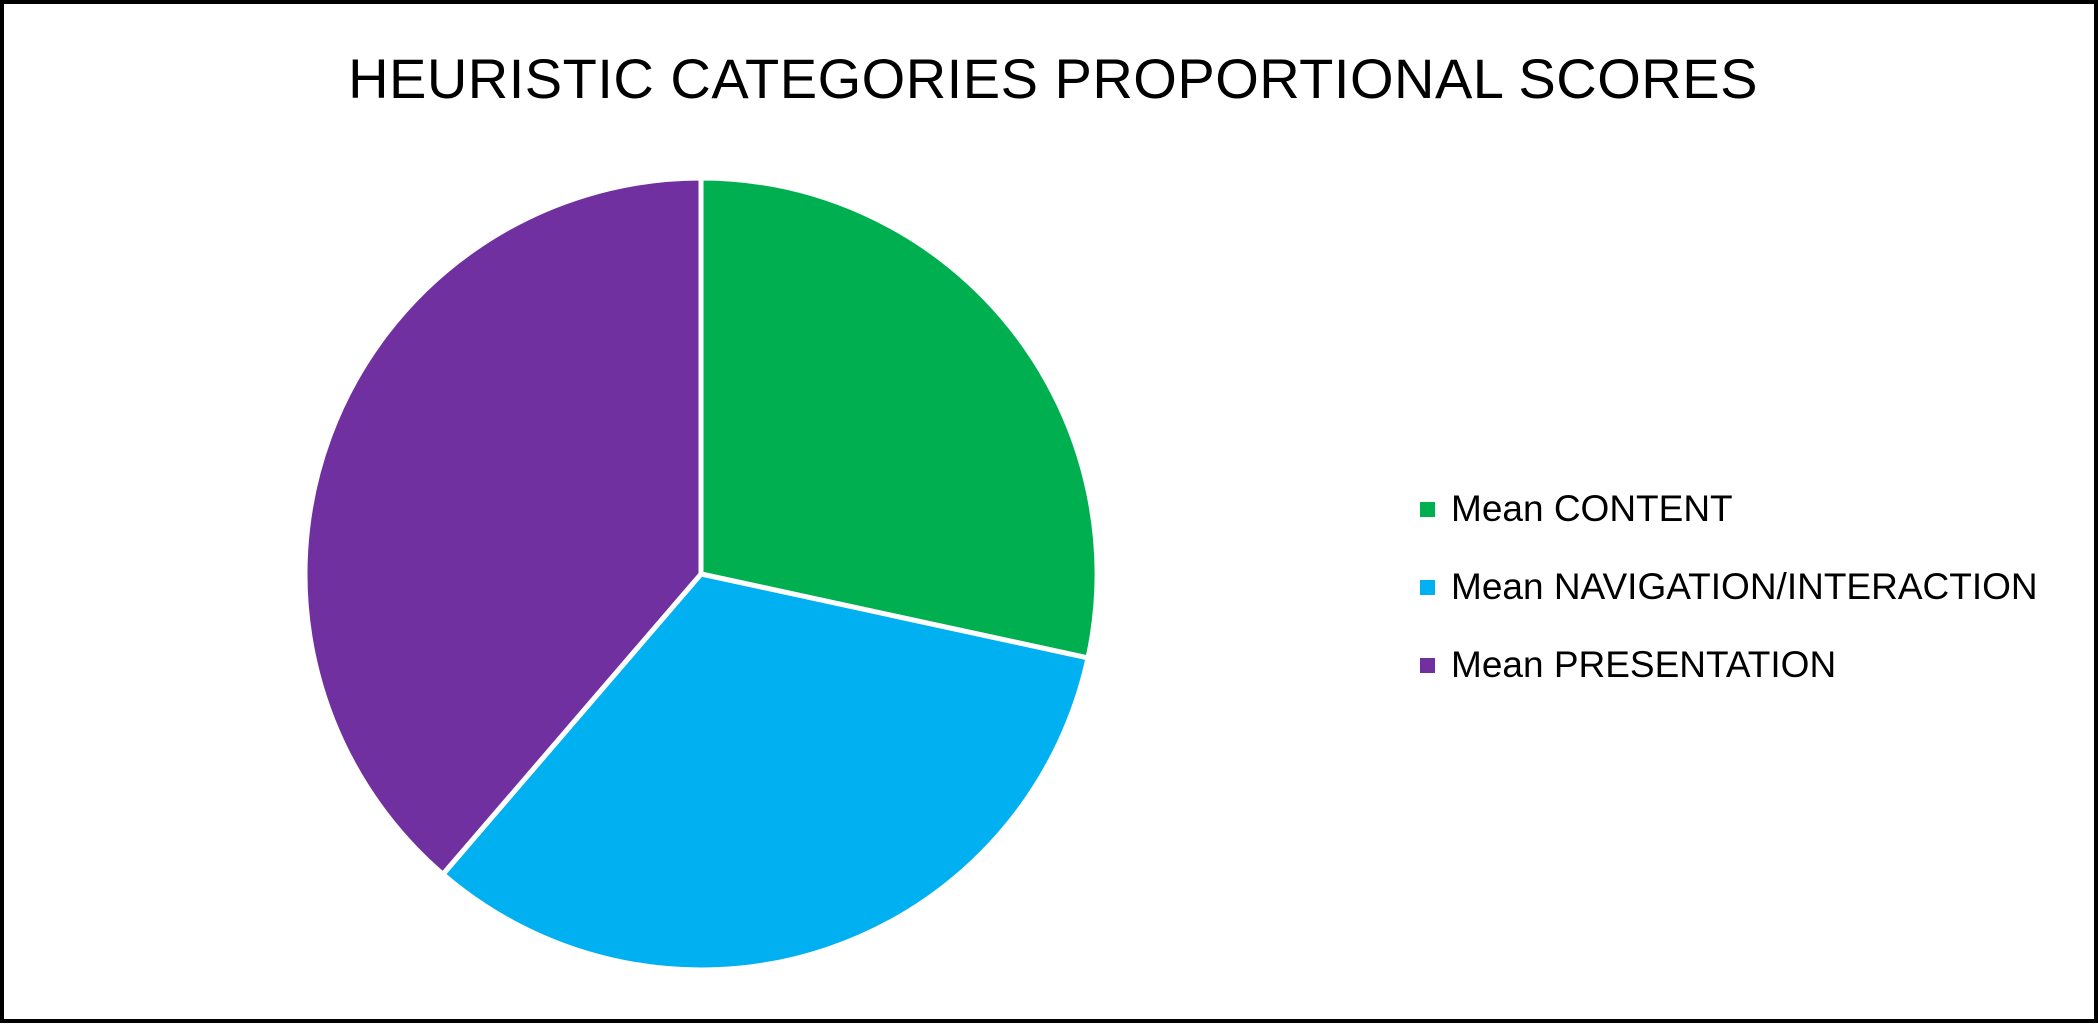 The height and width of the screenshot is (1027, 2098). Describe the element at coordinates (1427, 587) in the screenshot. I see `legend-swatch-navigation-interaction` at that location.